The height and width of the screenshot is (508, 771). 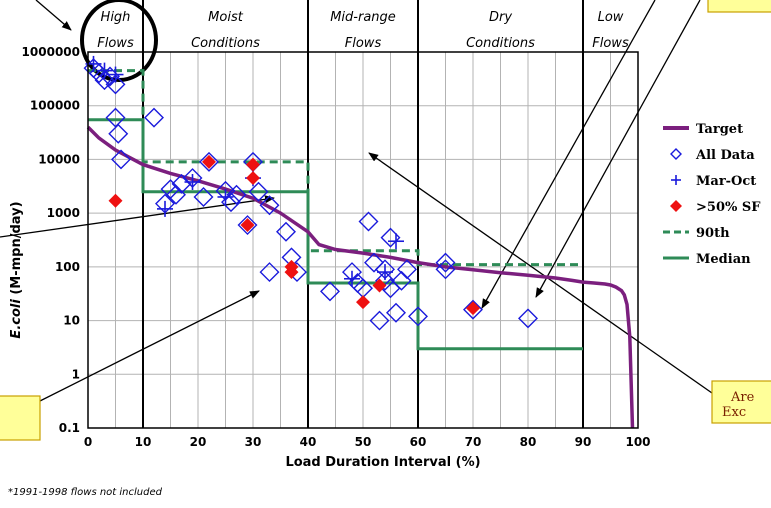 What do you see at coordinates (742, 397) in the screenshot?
I see `callout-text-line1: Are` at bounding box center [742, 397].